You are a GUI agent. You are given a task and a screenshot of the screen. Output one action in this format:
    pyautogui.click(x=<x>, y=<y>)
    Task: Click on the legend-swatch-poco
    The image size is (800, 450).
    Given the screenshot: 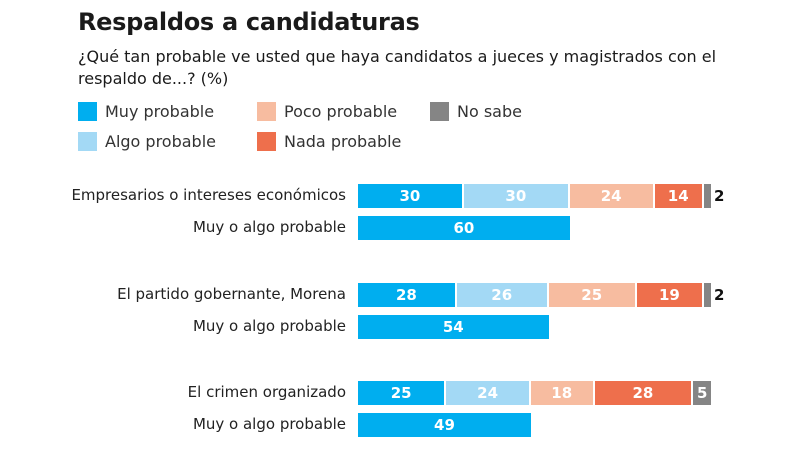 What is the action you would take?
    pyautogui.click(x=266, y=111)
    